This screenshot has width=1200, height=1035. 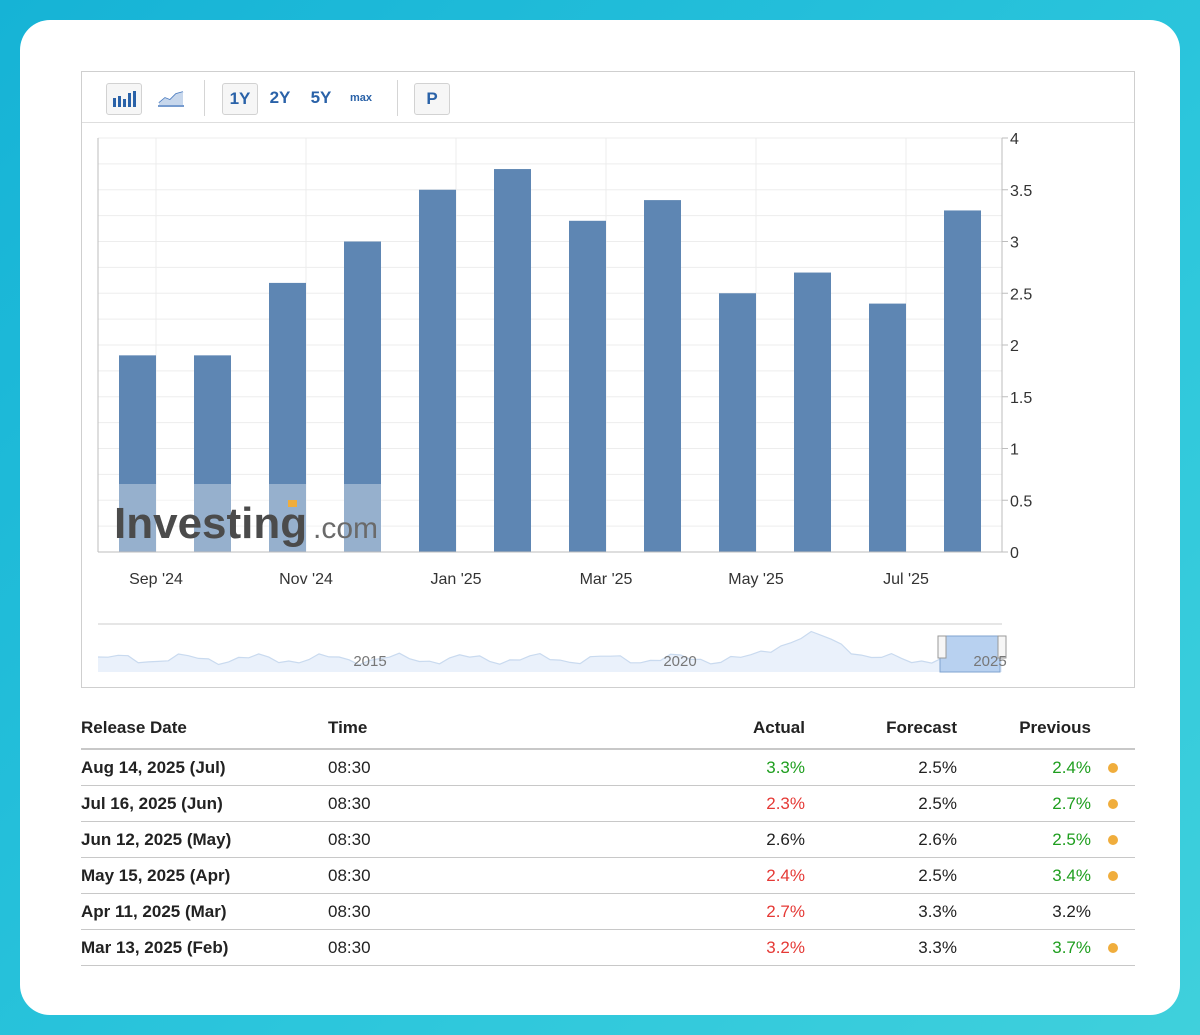 What do you see at coordinates (156, 839) in the screenshot?
I see `release-date-cell: Jun 12, 2025 (May)` at bounding box center [156, 839].